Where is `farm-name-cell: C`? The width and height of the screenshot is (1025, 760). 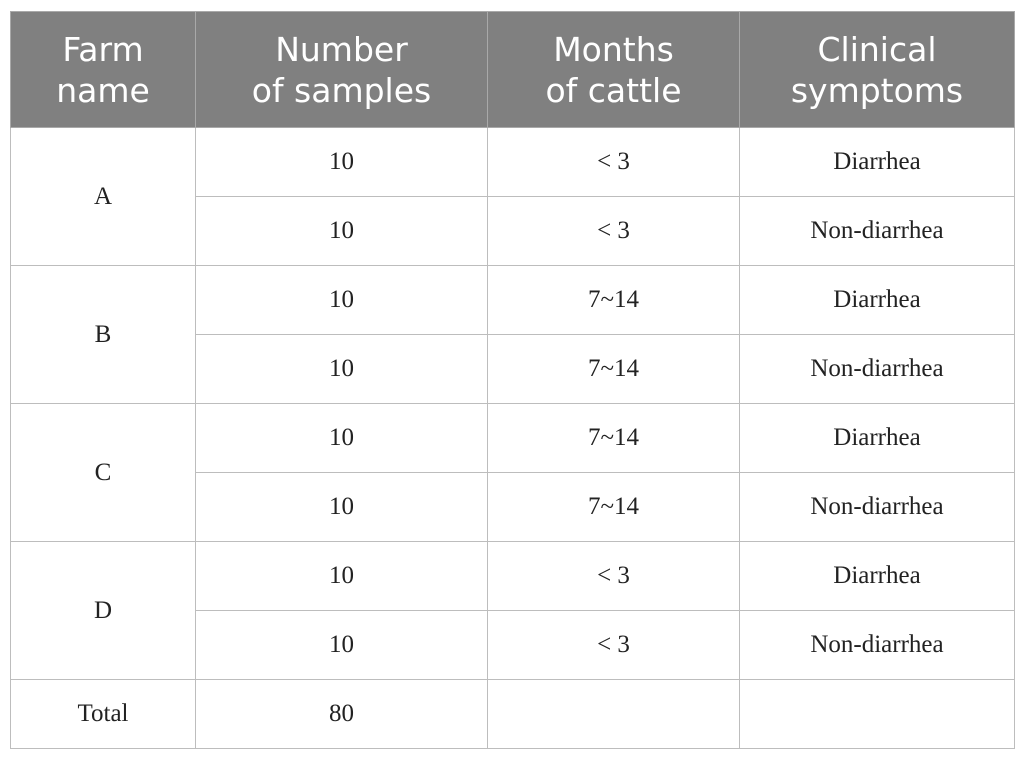
farm-name-cell: C is located at coordinates (103, 472).